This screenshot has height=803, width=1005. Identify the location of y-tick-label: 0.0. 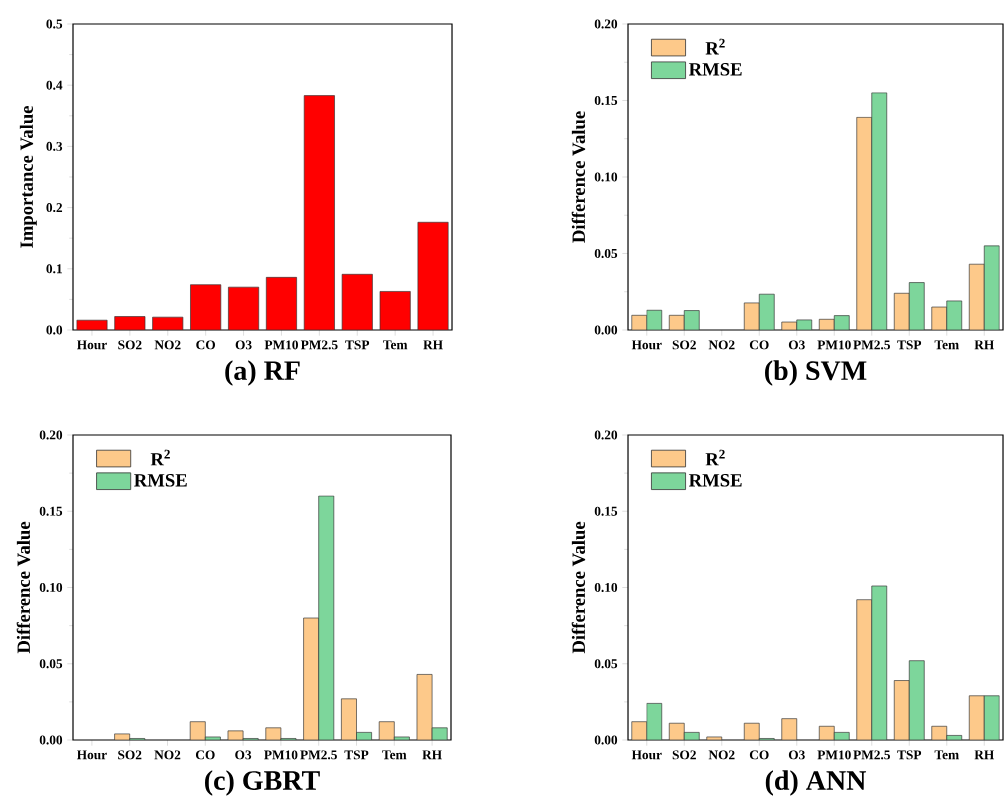
(54, 330).